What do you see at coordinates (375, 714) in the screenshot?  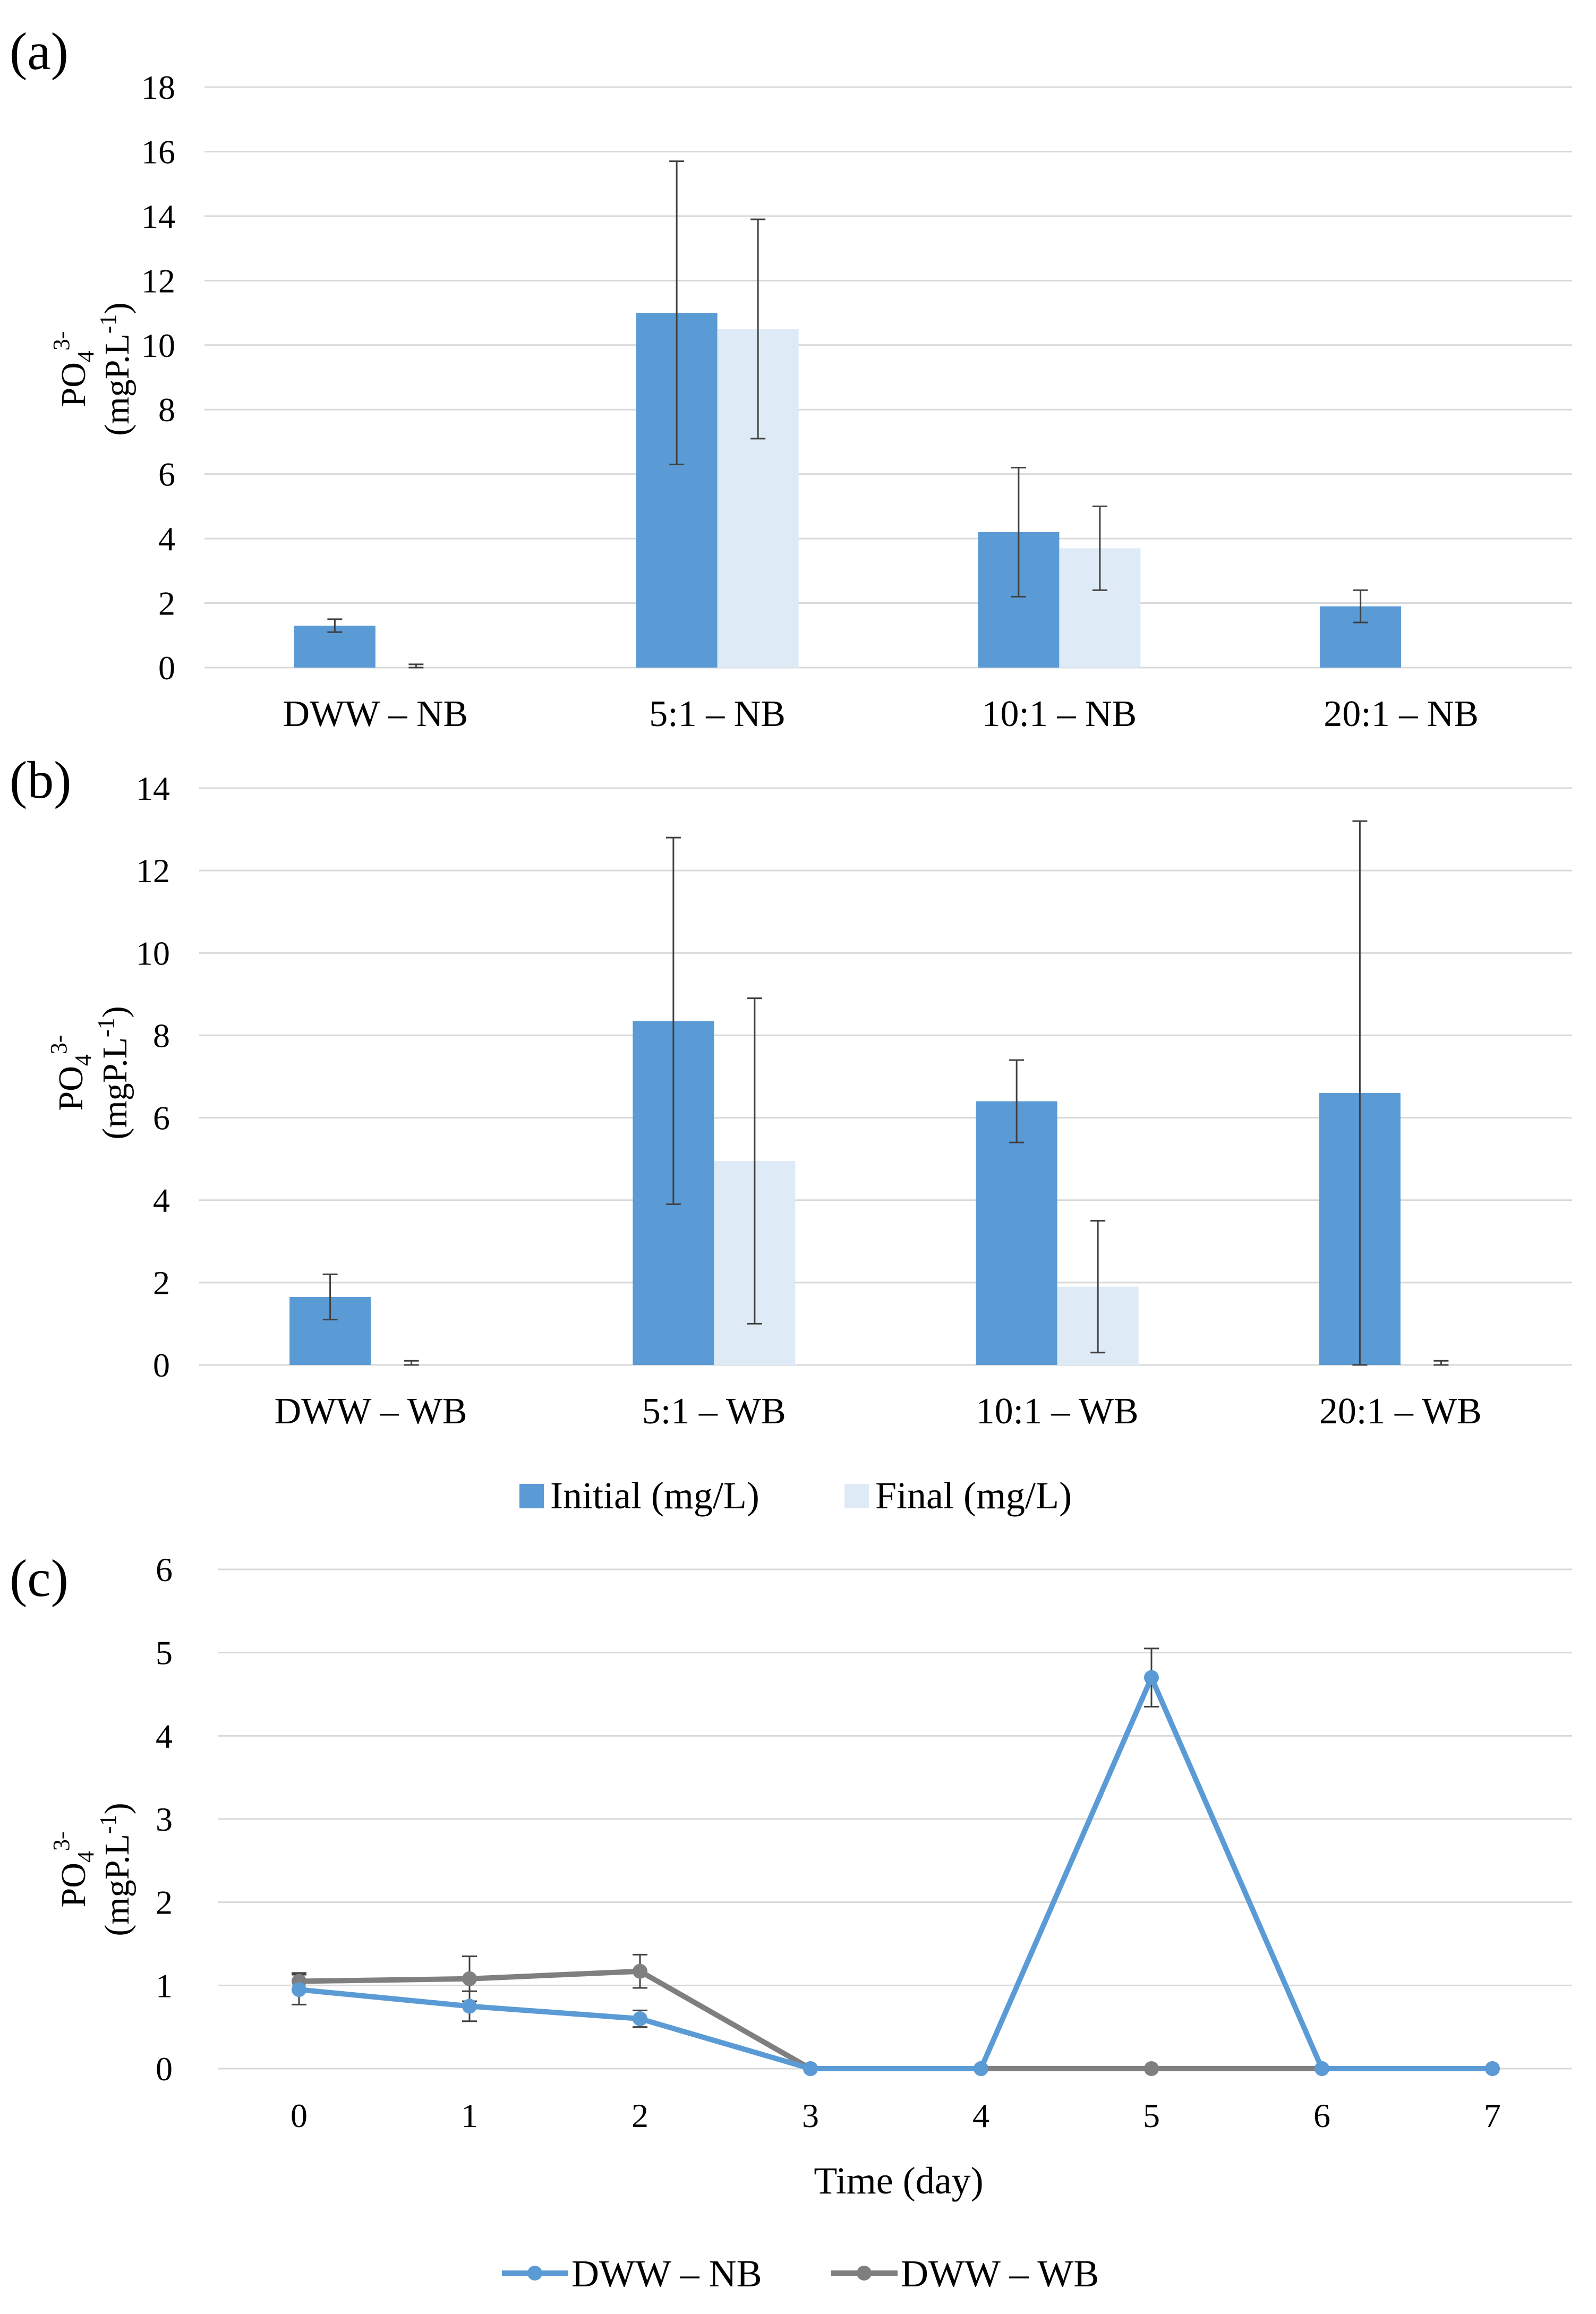 I see `category-label-dww-nb: DWW – NB` at bounding box center [375, 714].